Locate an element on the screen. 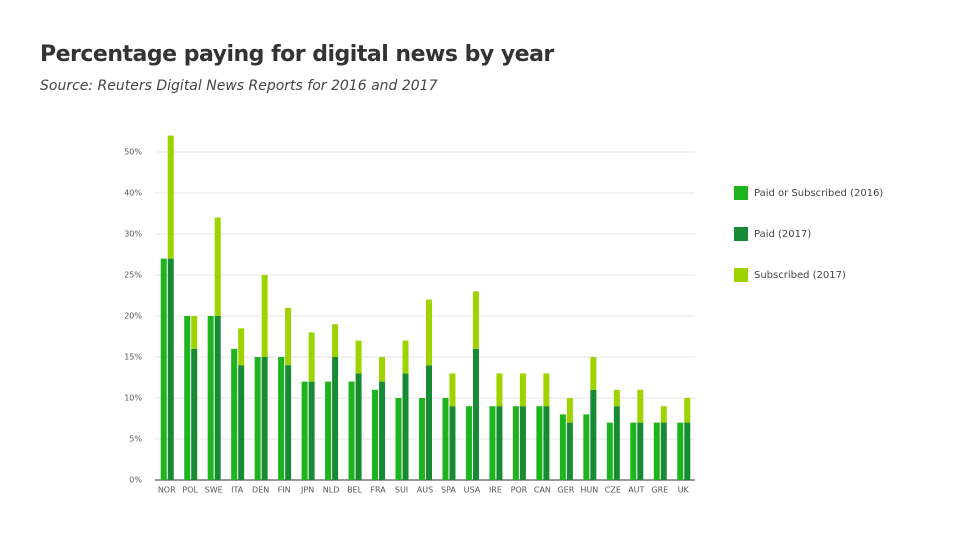 The height and width of the screenshot is (547, 974). x-tick-label: POR is located at coordinates (519, 490).